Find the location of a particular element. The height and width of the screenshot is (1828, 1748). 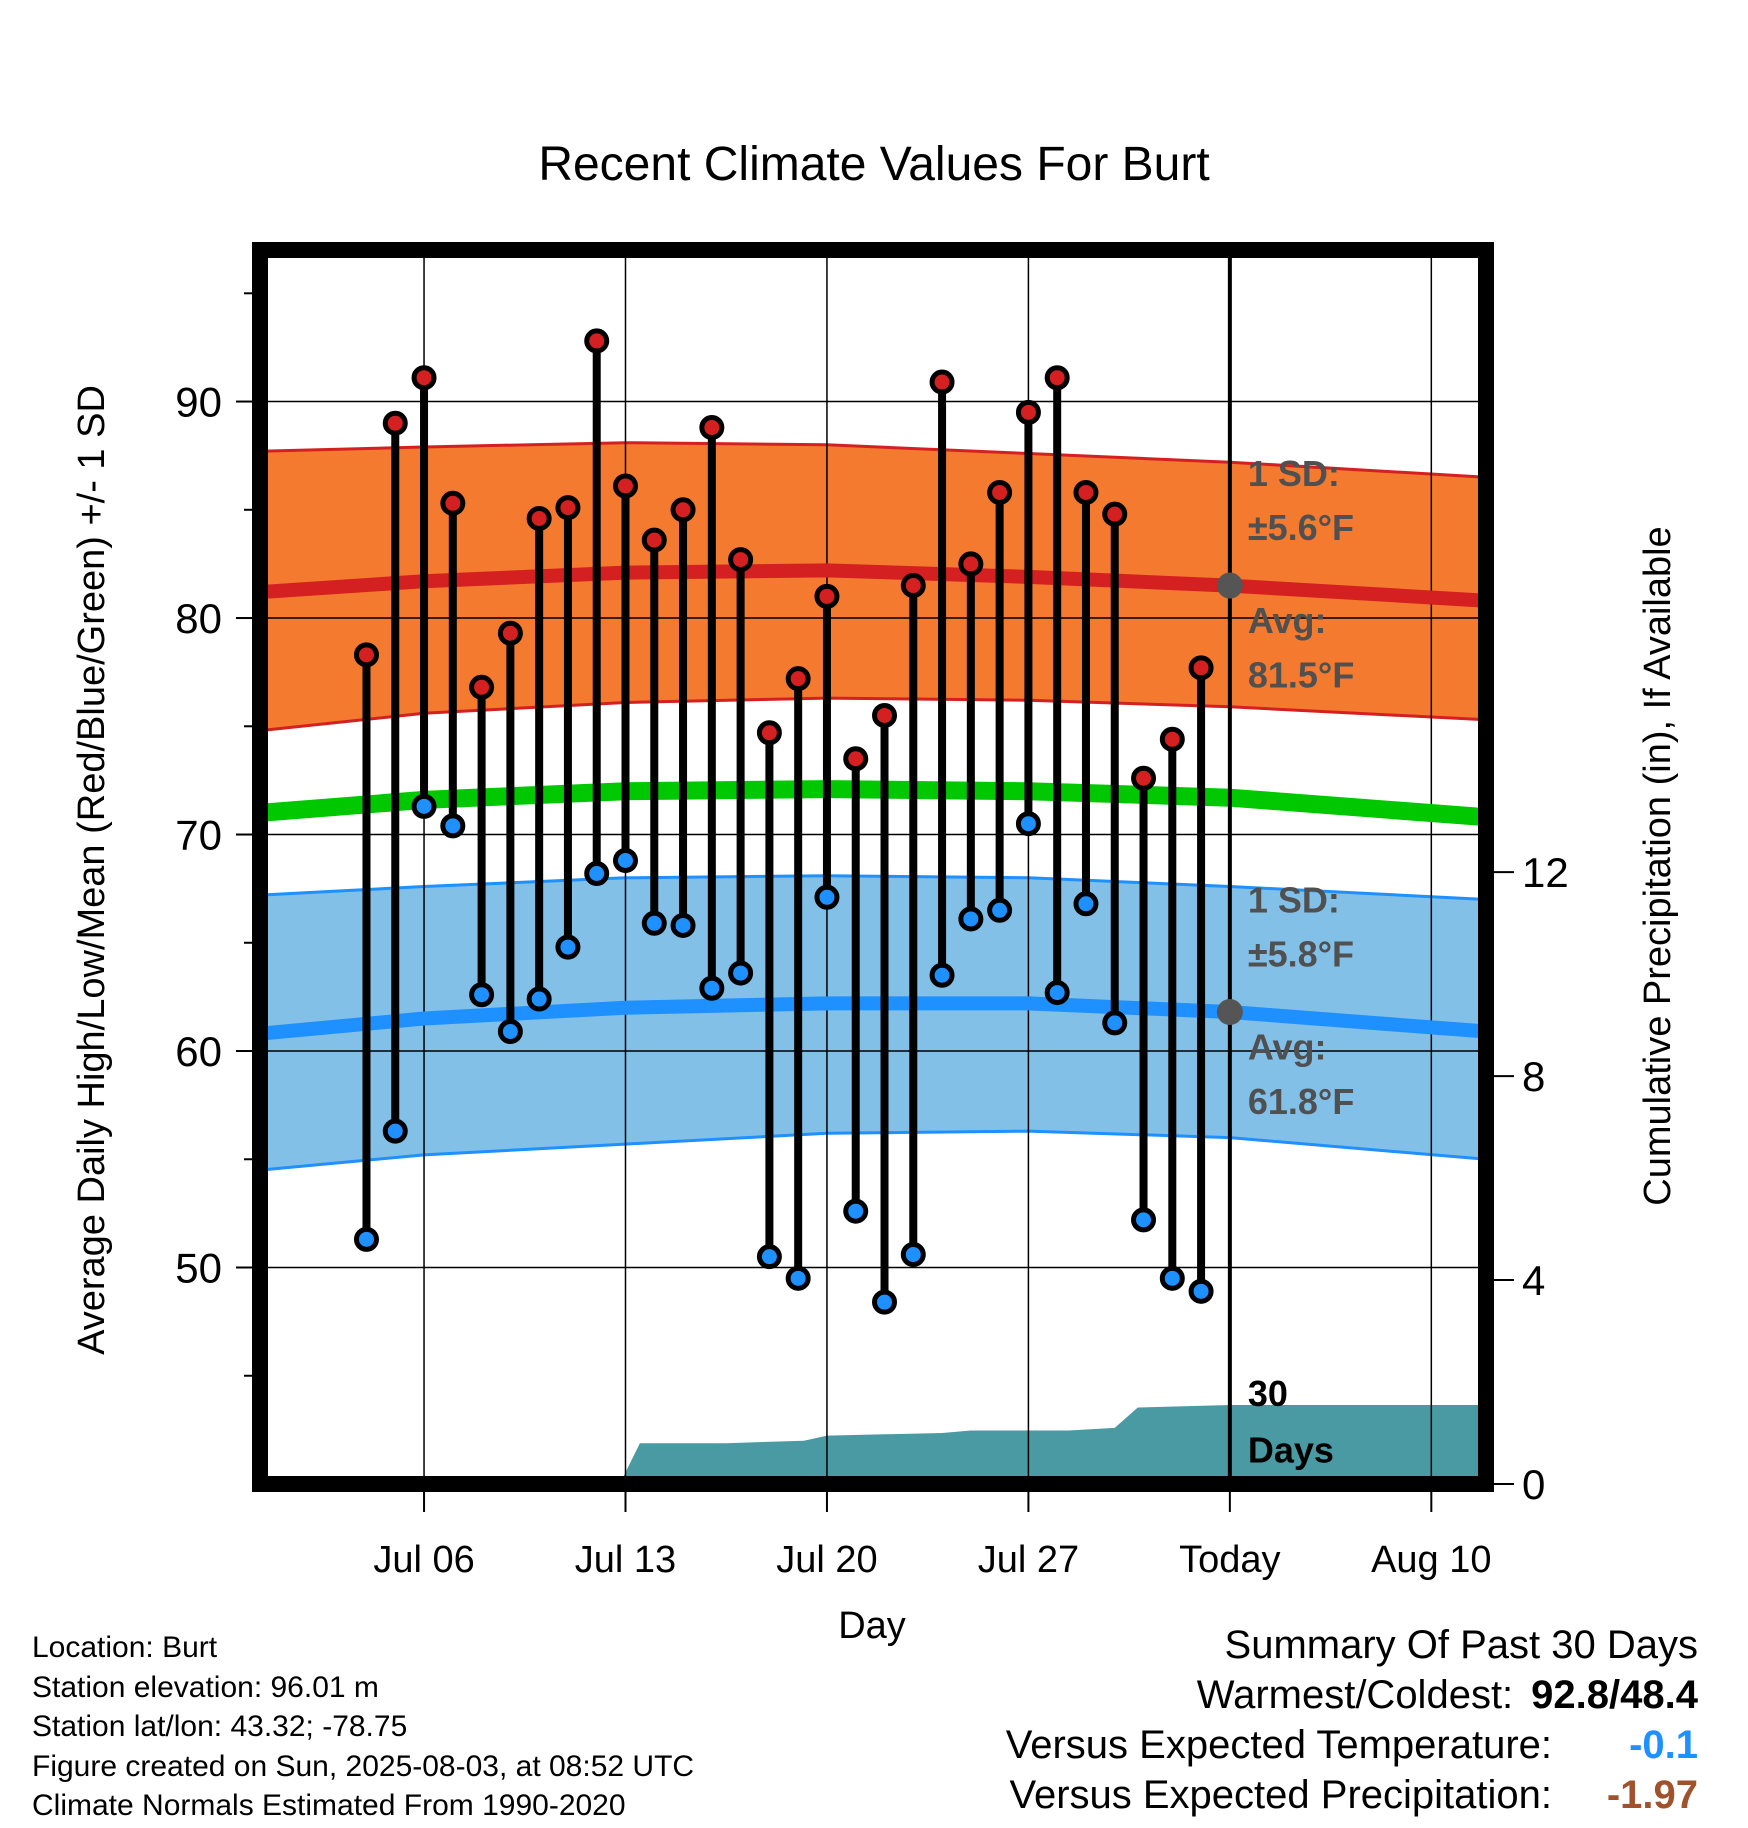

high-avg-label: Avg: is located at coordinates (1287, 620).